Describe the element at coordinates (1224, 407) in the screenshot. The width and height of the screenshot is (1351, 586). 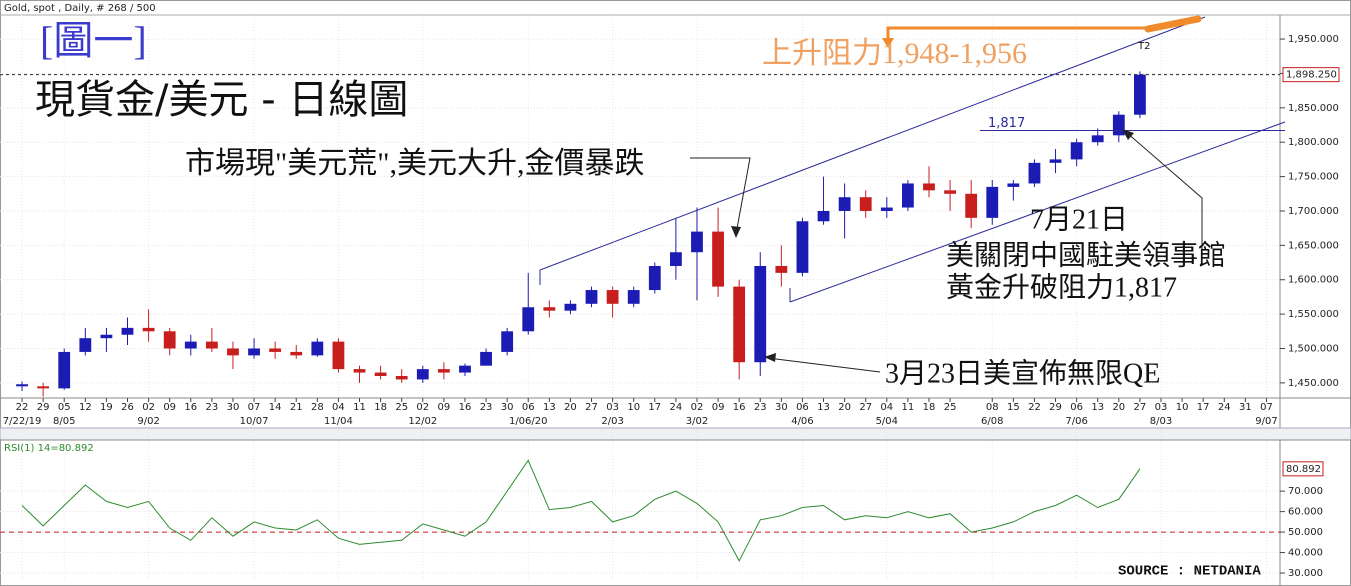
I see `x-tick-label: 24` at that location.